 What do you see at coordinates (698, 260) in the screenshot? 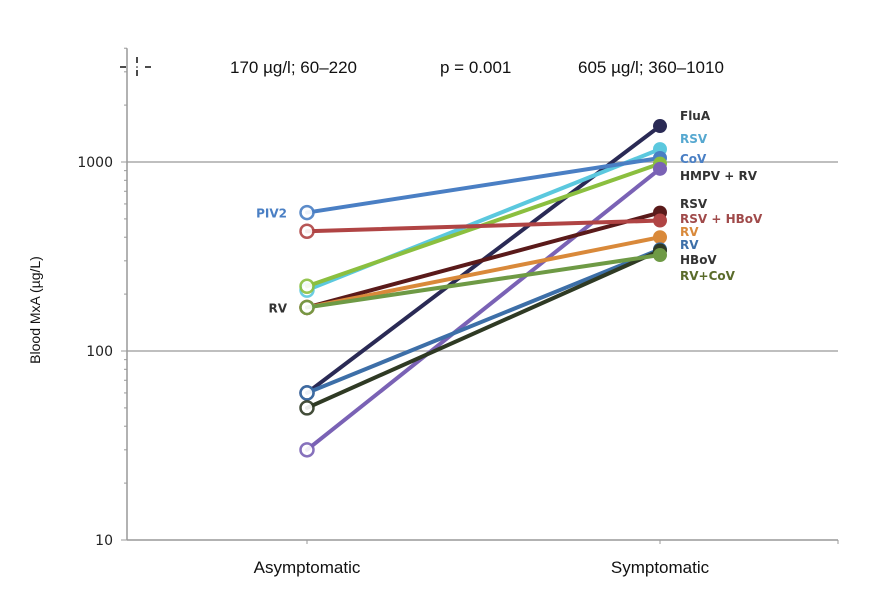
I see `annotation-hbov: HBoV` at bounding box center [698, 260].